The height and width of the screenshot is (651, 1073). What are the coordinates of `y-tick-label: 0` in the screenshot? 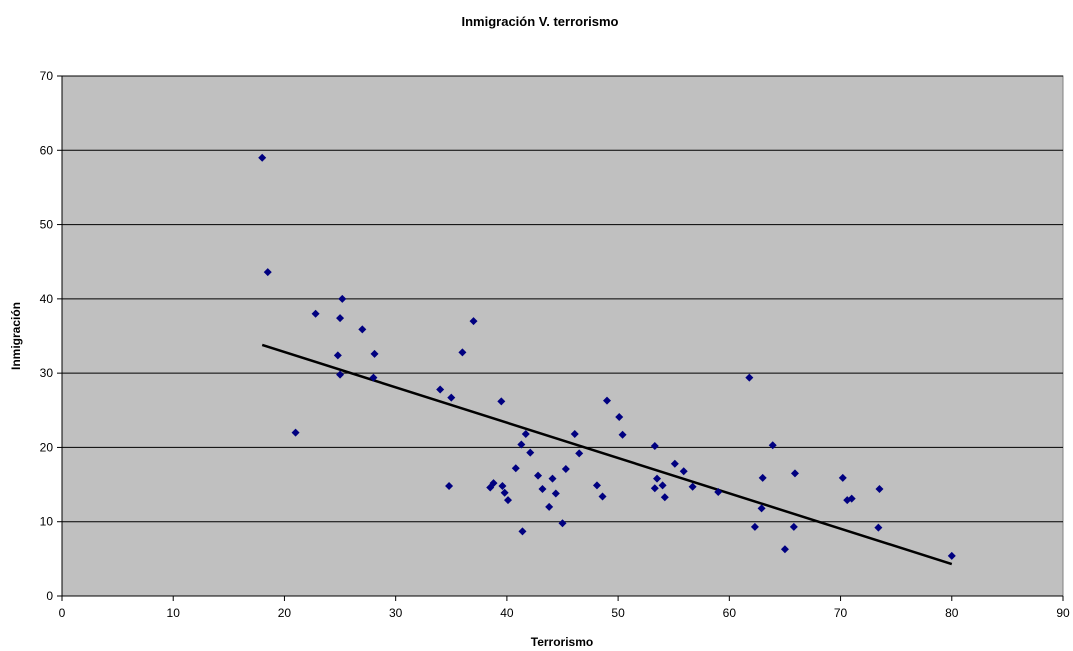 It's located at (49, 596).